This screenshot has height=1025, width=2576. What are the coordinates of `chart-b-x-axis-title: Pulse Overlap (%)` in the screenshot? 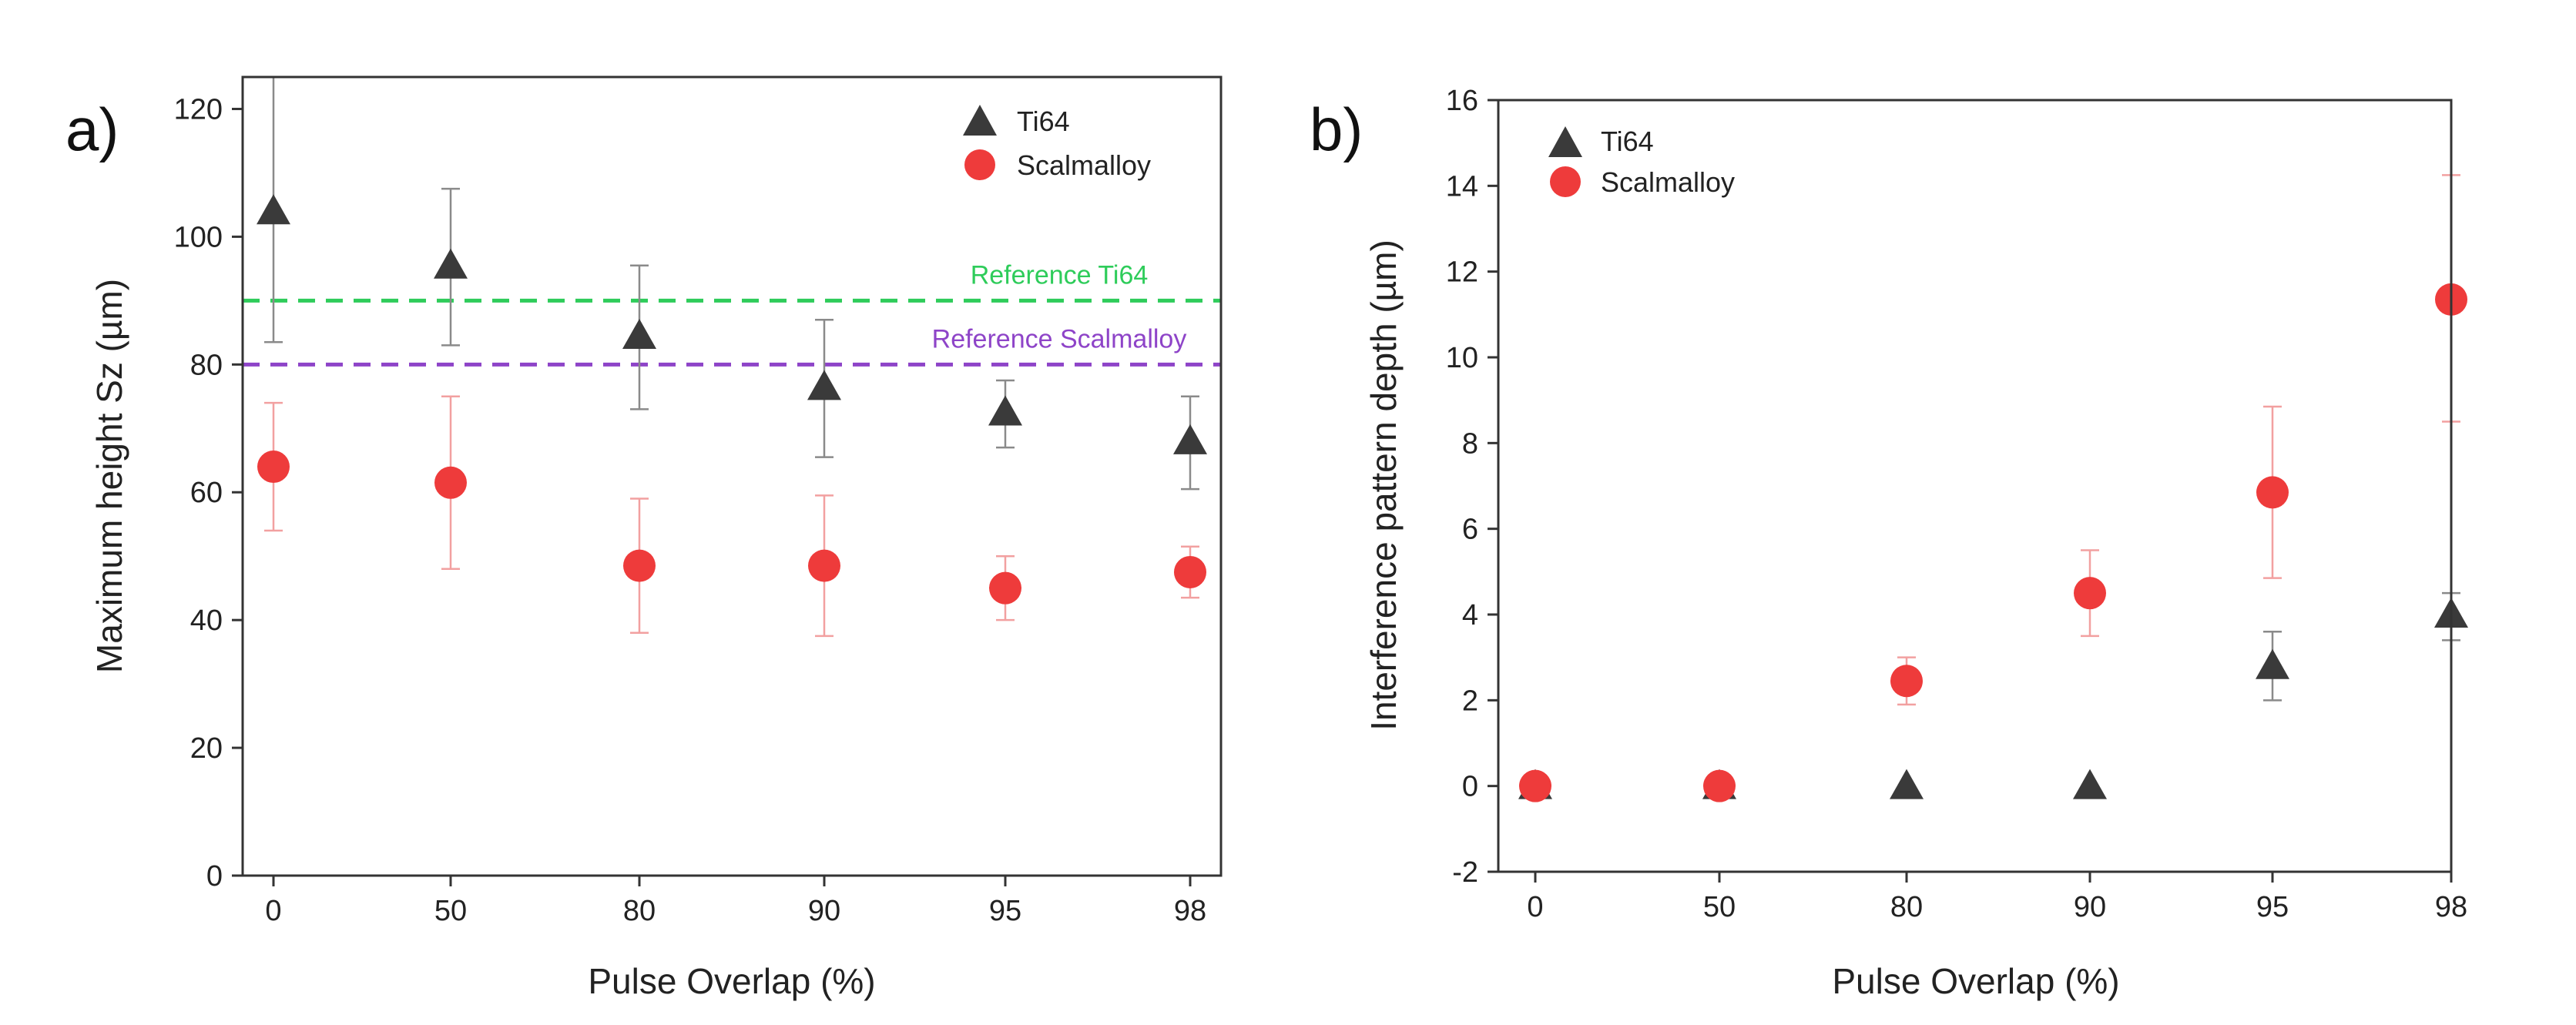 It's located at (1975, 981).